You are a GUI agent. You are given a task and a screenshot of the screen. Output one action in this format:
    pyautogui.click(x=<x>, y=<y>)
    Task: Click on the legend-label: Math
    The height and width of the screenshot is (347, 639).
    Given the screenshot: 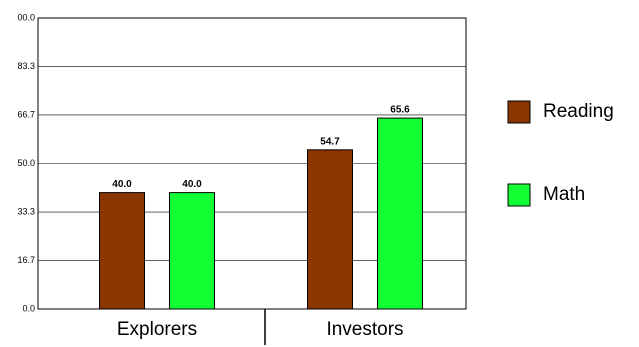 What is the action you would take?
    pyautogui.click(x=564, y=194)
    